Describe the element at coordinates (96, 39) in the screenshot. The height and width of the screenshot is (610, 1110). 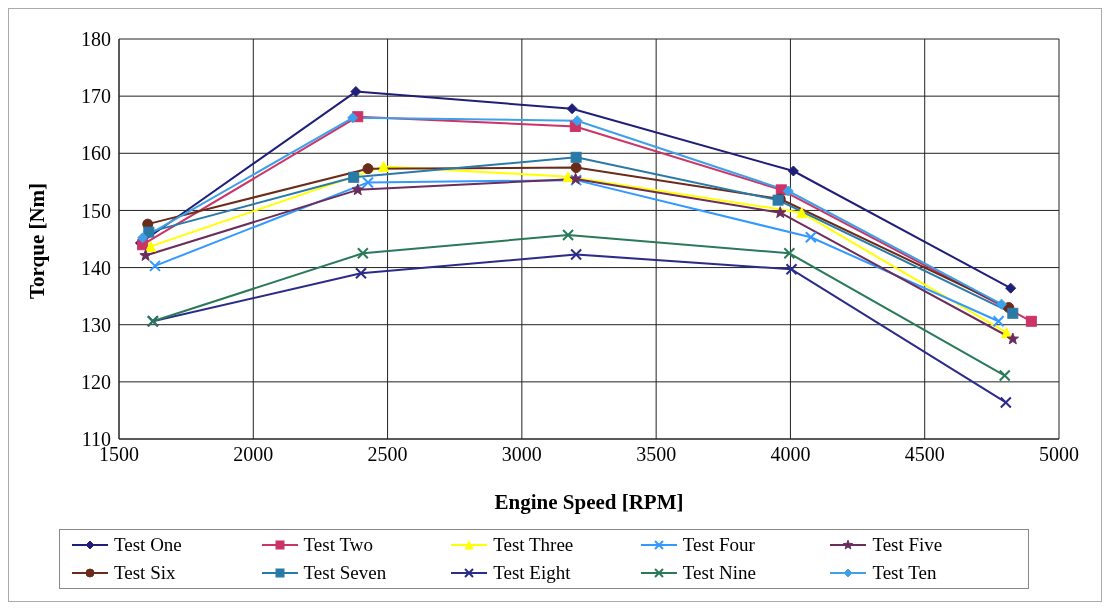
I see `y-tick-label: 180` at that location.